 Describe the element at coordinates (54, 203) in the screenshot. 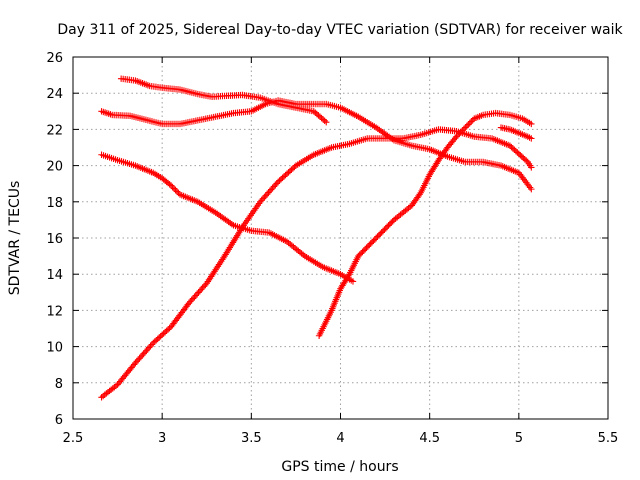

I see `y-tick-label: 18` at that location.